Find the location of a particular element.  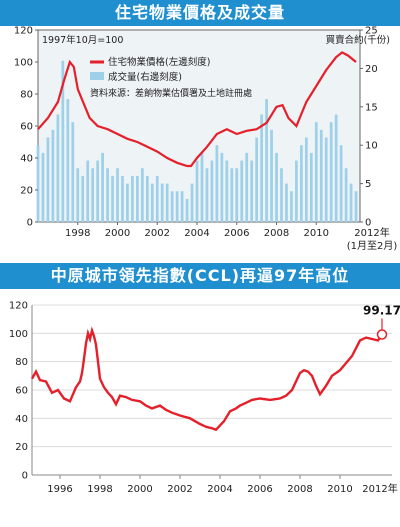

right-tick-label: 10 is located at coordinates (371, 146).